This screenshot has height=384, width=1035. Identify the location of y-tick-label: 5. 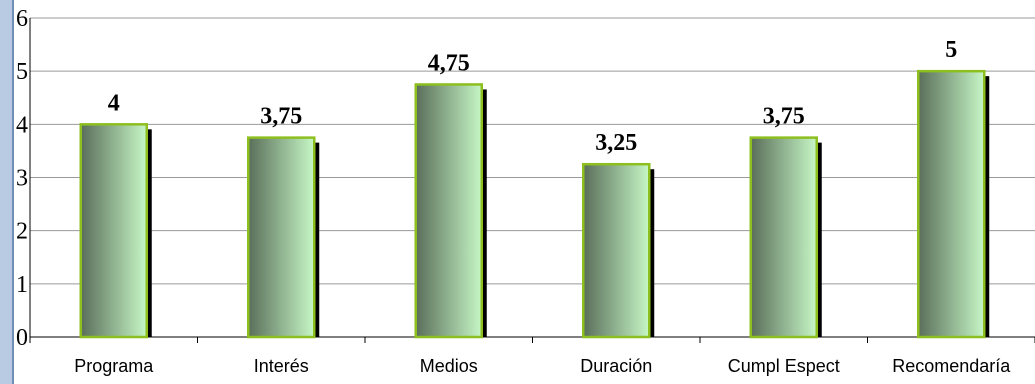
(22, 72).